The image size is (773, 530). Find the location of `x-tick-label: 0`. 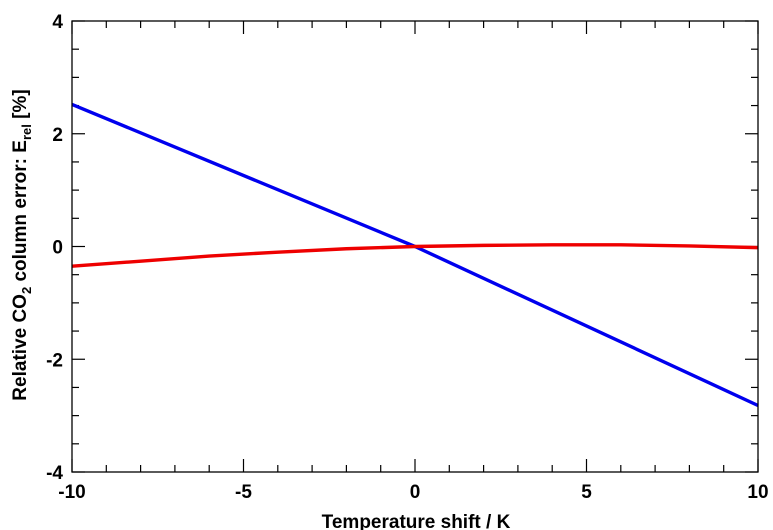

x-tick-label: 0 is located at coordinates (415, 492).